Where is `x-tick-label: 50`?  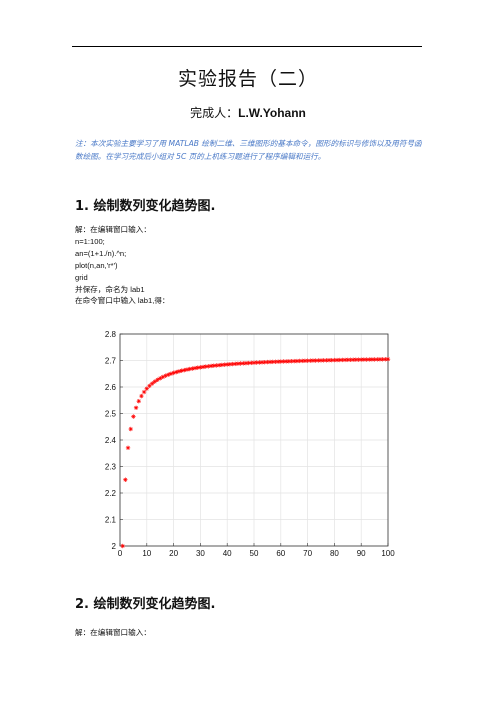 x-tick-label: 50 is located at coordinates (254, 553).